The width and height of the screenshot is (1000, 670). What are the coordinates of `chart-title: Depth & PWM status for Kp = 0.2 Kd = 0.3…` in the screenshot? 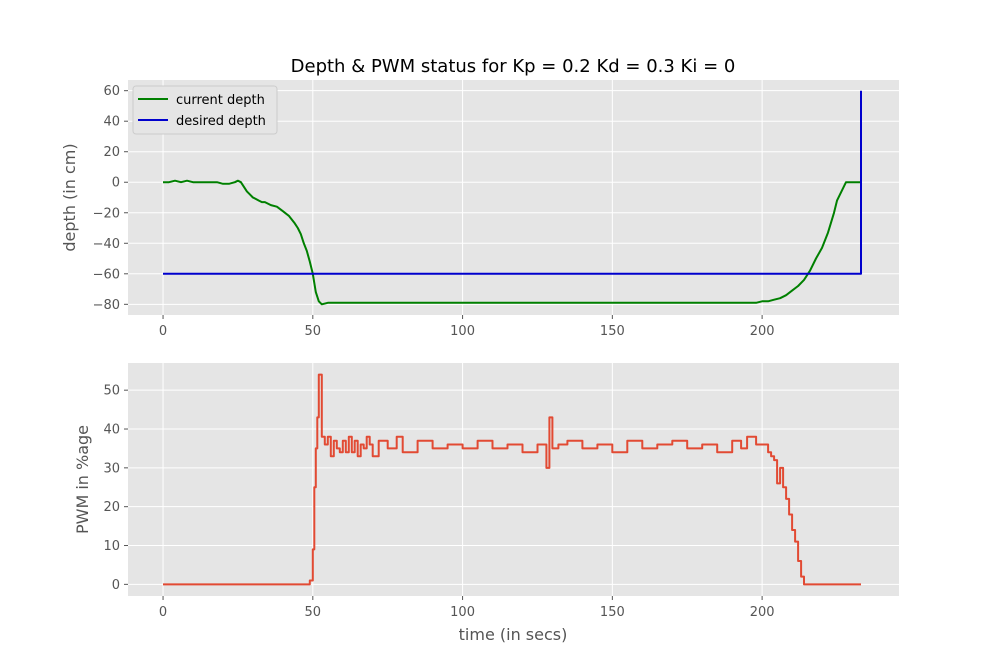 It's located at (513, 66).